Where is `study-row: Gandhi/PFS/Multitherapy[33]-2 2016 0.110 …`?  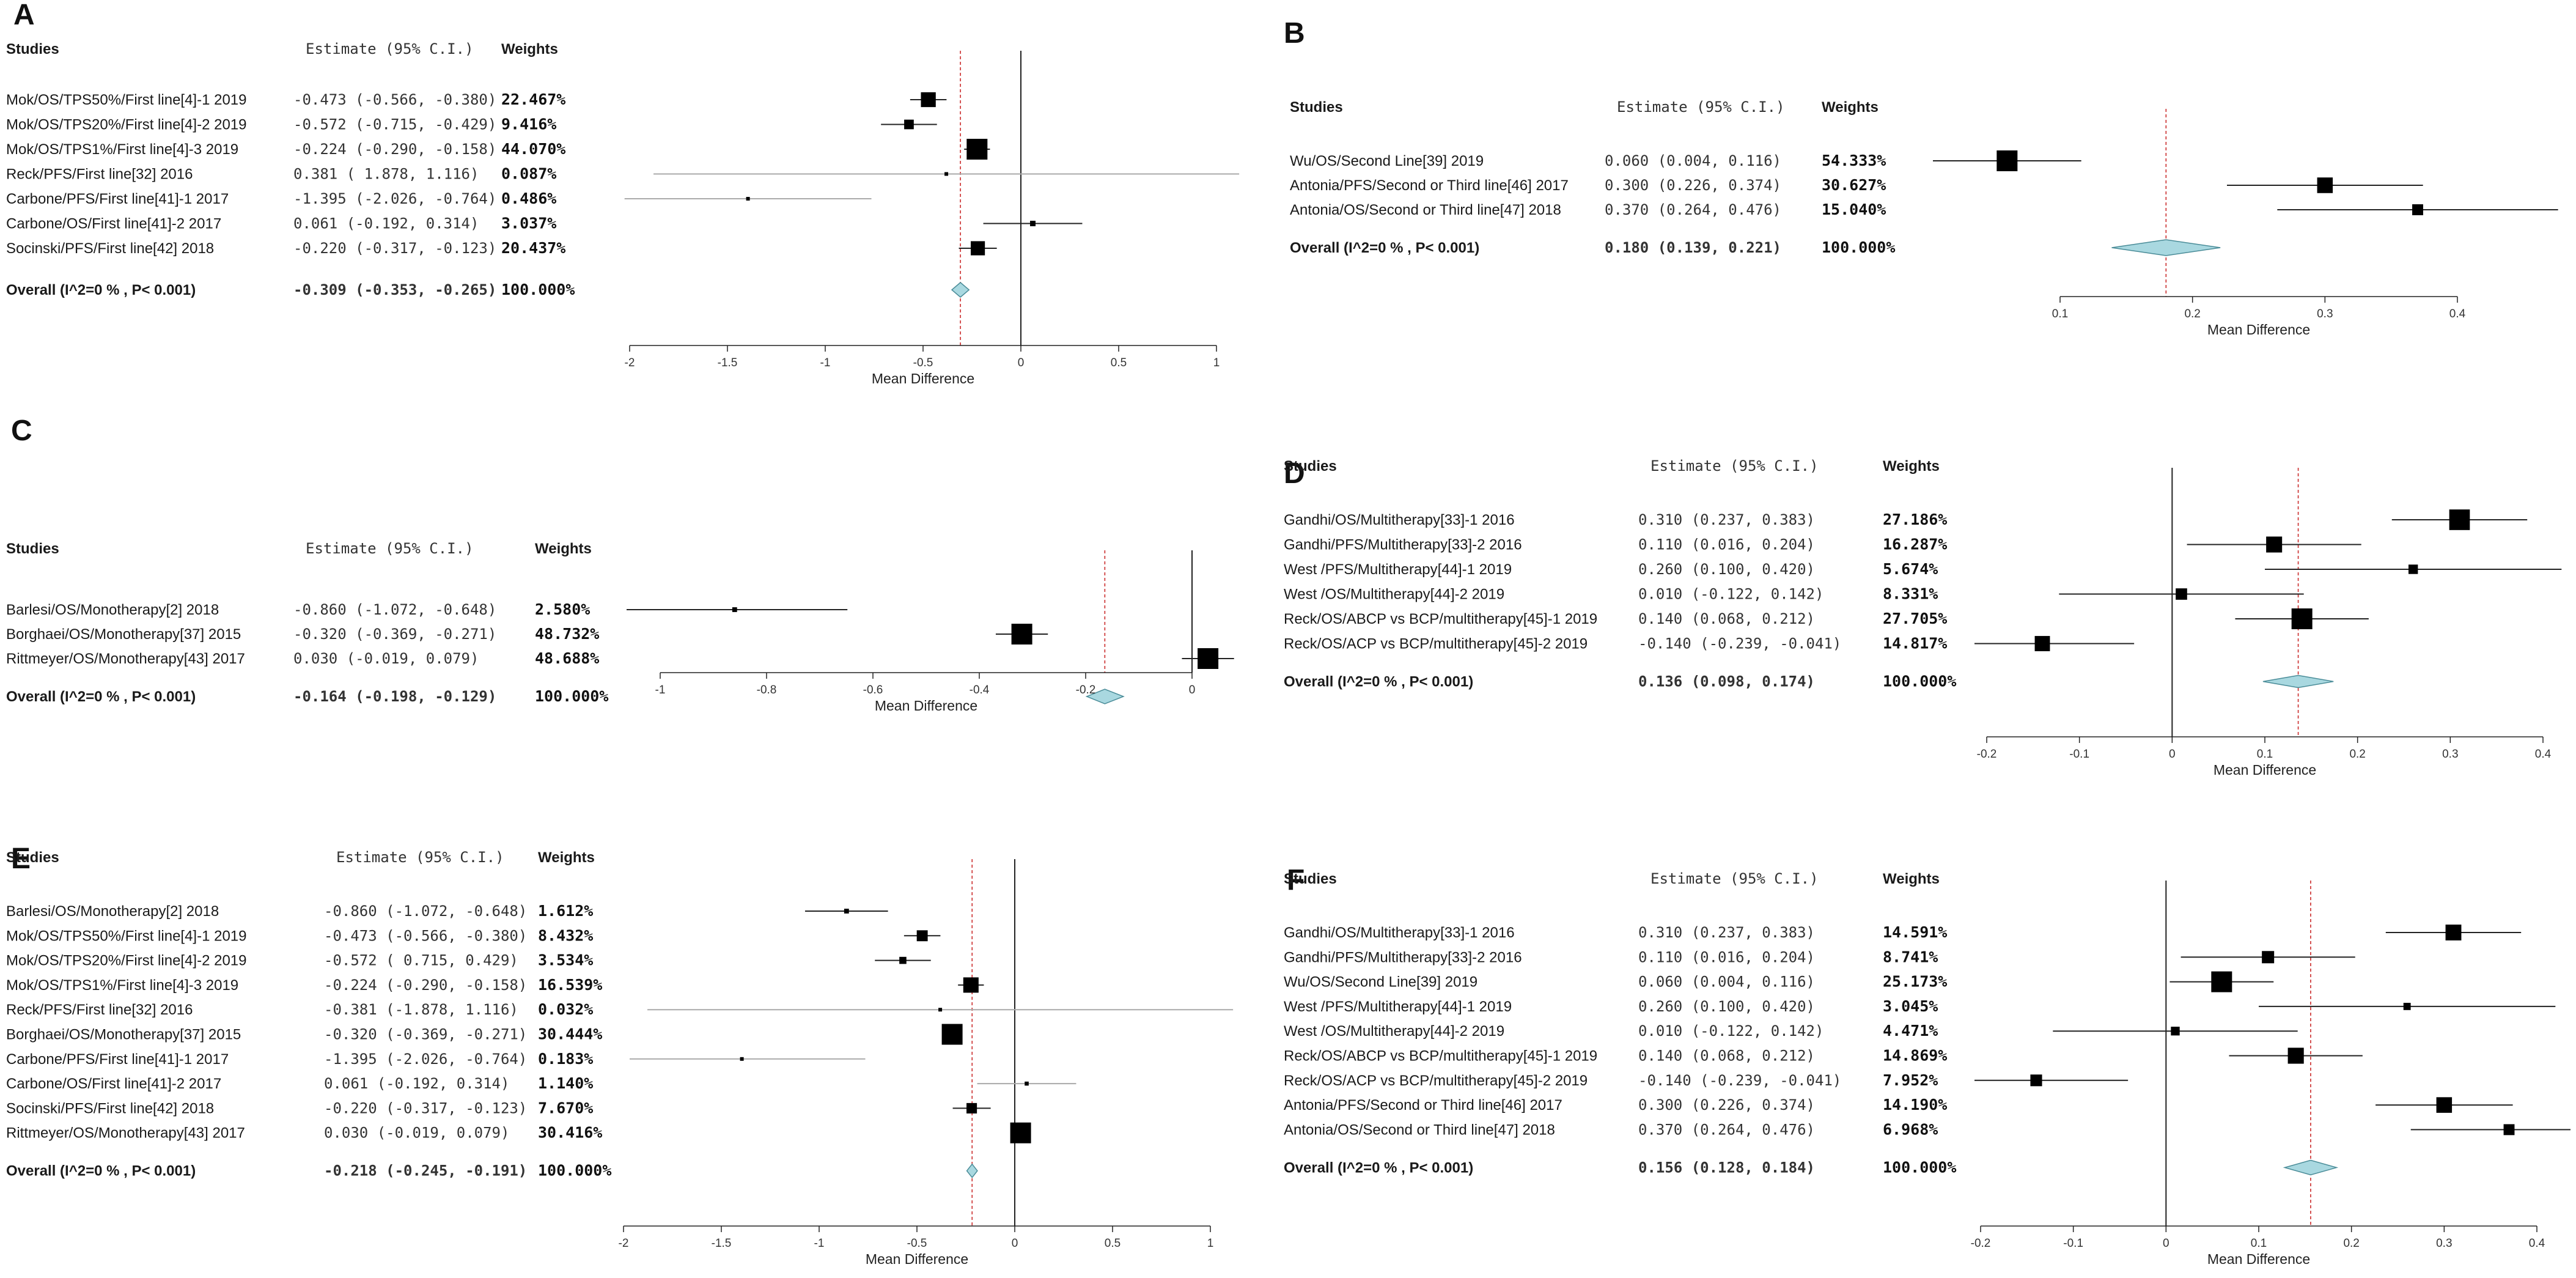 study-row: Gandhi/PFS/Multitherapy[33]-2 2016 0.110 … is located at coordinates (1819, 957).